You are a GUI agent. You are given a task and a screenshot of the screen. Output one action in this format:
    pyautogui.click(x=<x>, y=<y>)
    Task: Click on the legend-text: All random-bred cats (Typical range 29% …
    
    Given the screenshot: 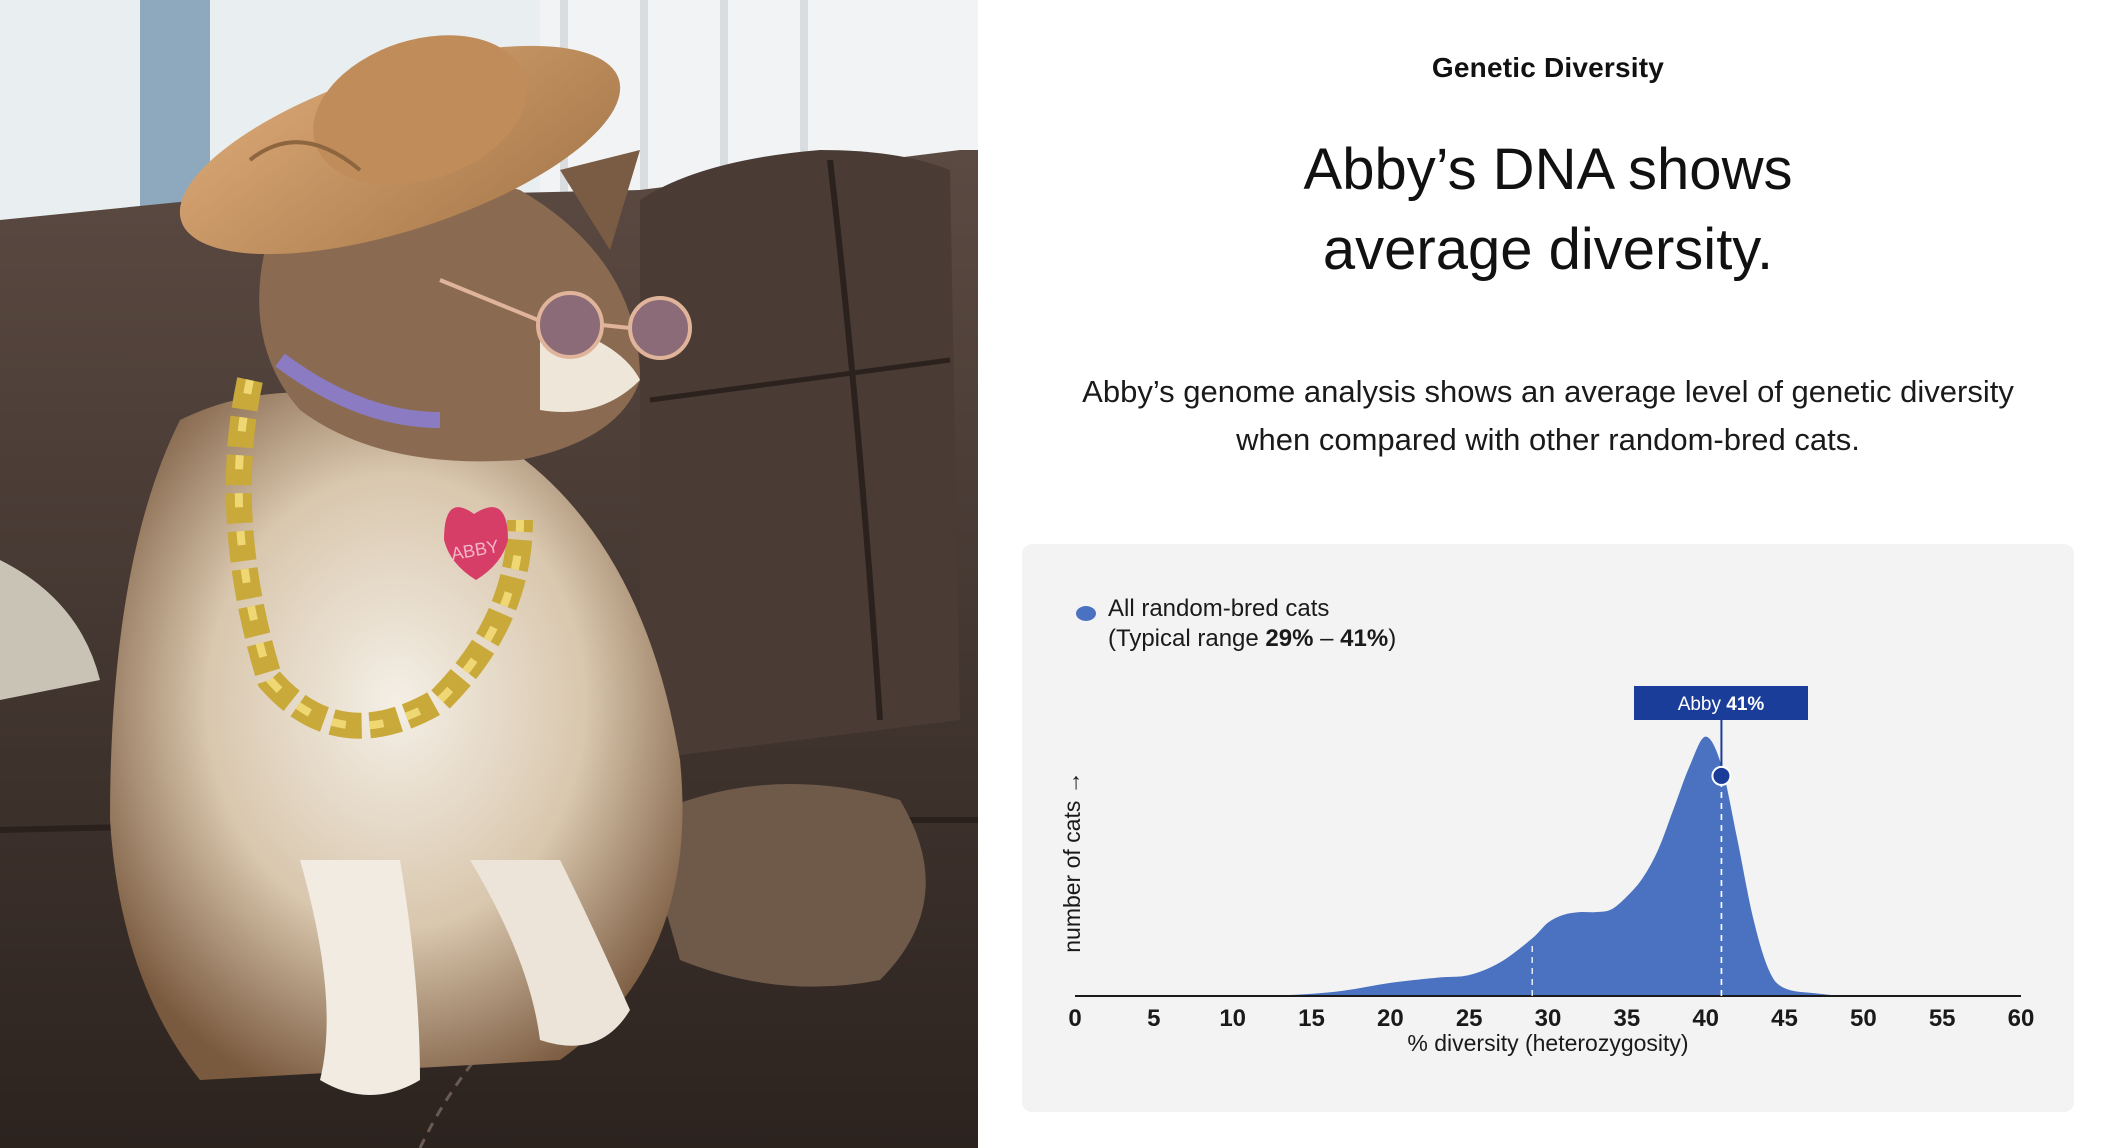 What is the action you would take?
    pyautogui.click(x=1252, y=624)
    